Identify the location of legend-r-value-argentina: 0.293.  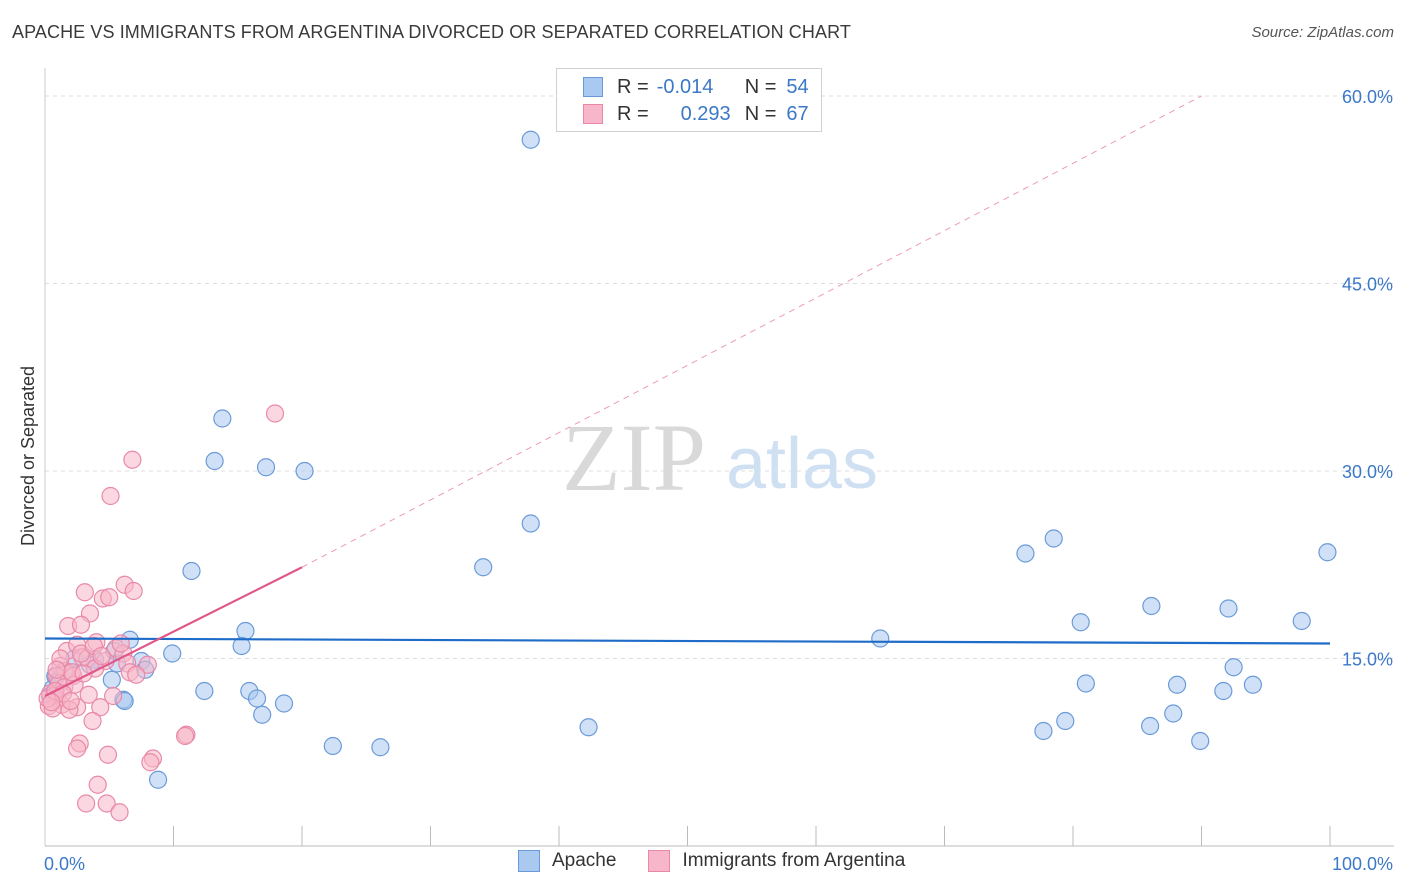
(705, 113).